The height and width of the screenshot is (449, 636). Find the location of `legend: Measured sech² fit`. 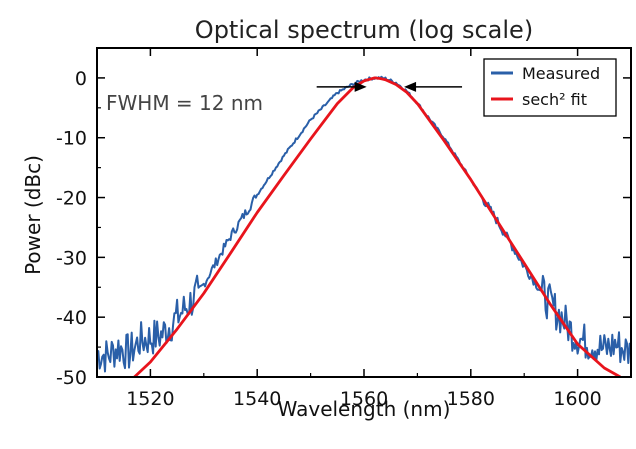

legend: Measured sech² fit is located at coordinates (550, 87).